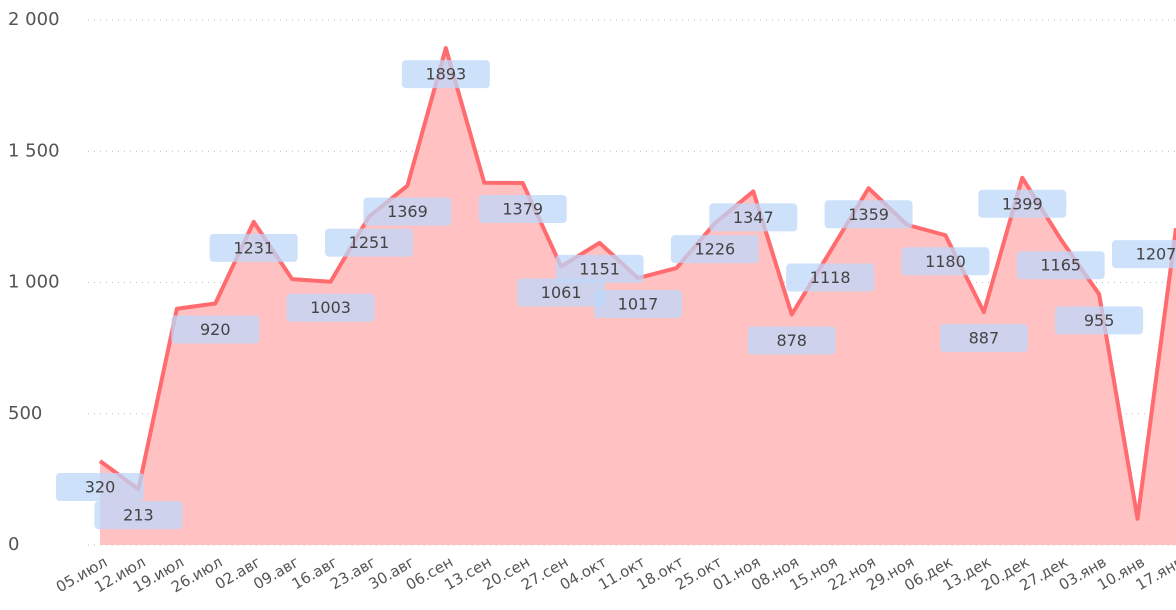 The height and width of the screenshot is (610, 1176). I want to click on value-label: 955, so click(1099, 320).